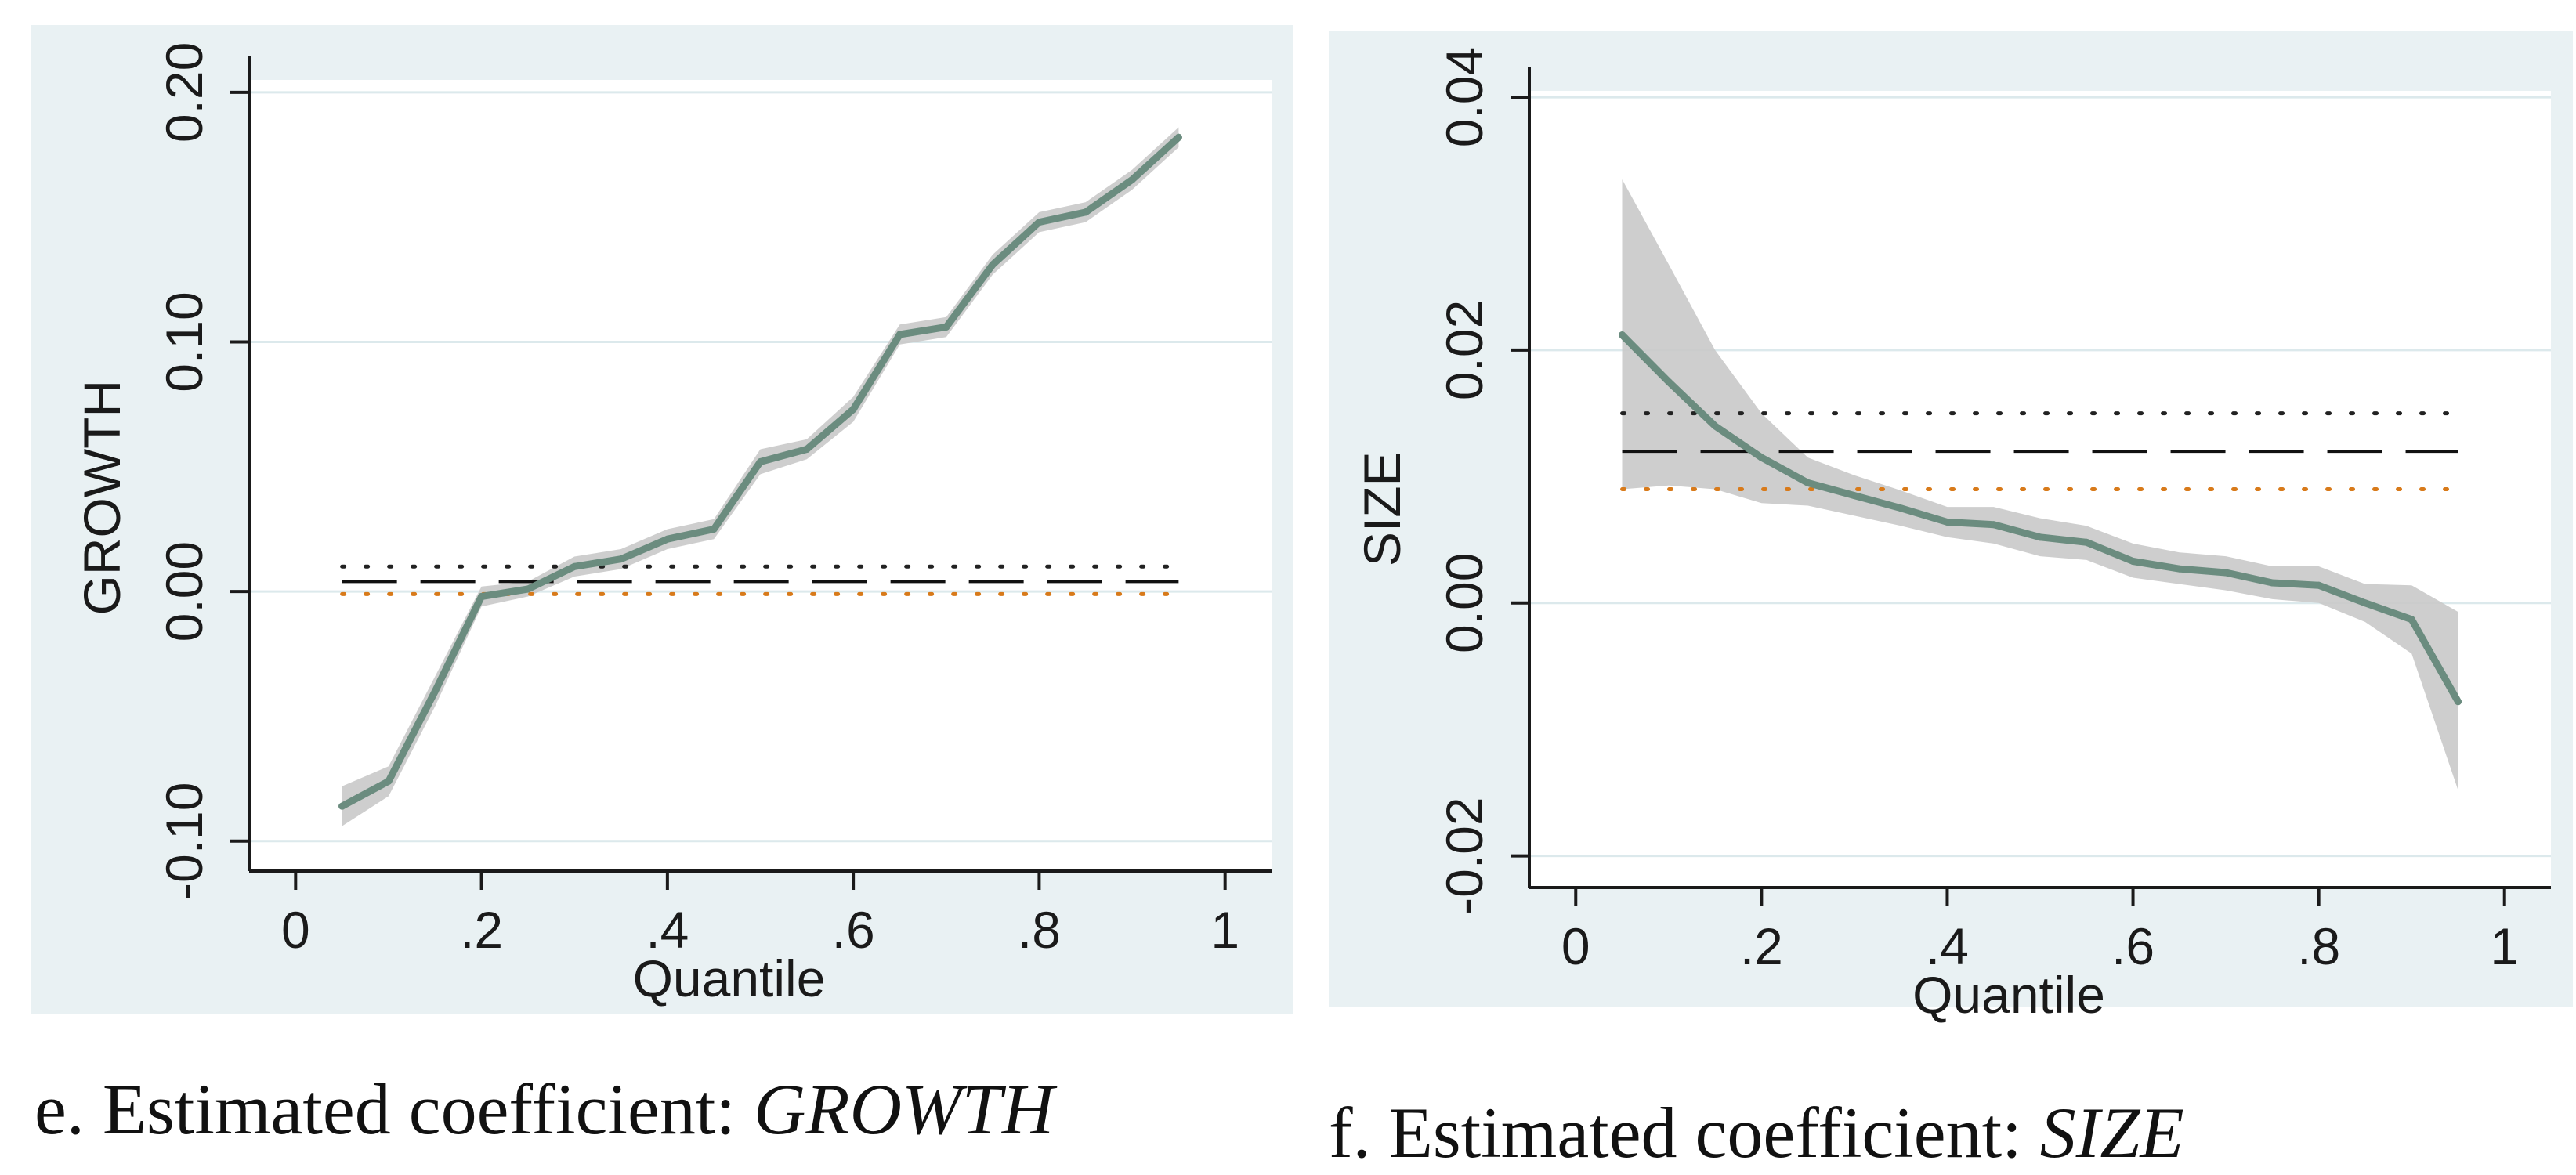 This screenshot has width=2576, height=1175. Describe the element at coordinates (1685, 1133) in the screenshot. I see `caption-size-prefix: f. Estimated coefficient:` at that location.